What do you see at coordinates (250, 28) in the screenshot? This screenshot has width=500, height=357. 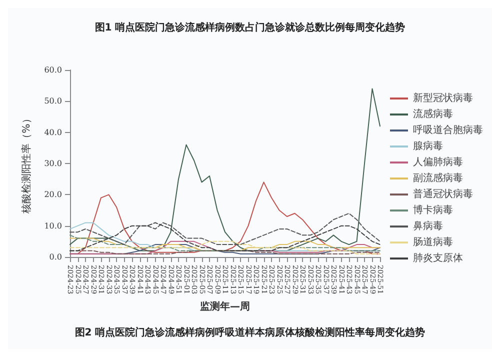 I see `chart-title: 图1 哨点医院门急诊流感样病例数占门急诊就诊总数比例每周变化趋势` at bounding box center [250, 28].